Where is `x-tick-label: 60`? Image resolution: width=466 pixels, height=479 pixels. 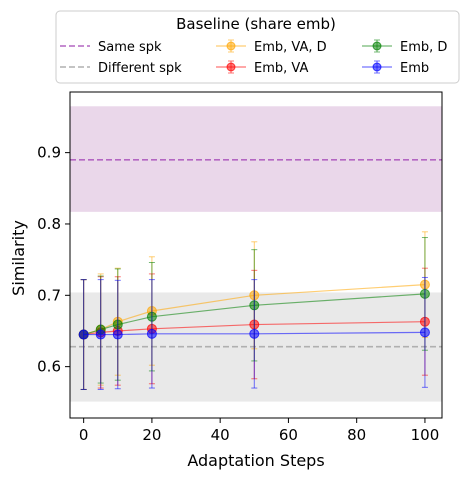 x-tick-label: 60 is located at coordinates (288, 435).